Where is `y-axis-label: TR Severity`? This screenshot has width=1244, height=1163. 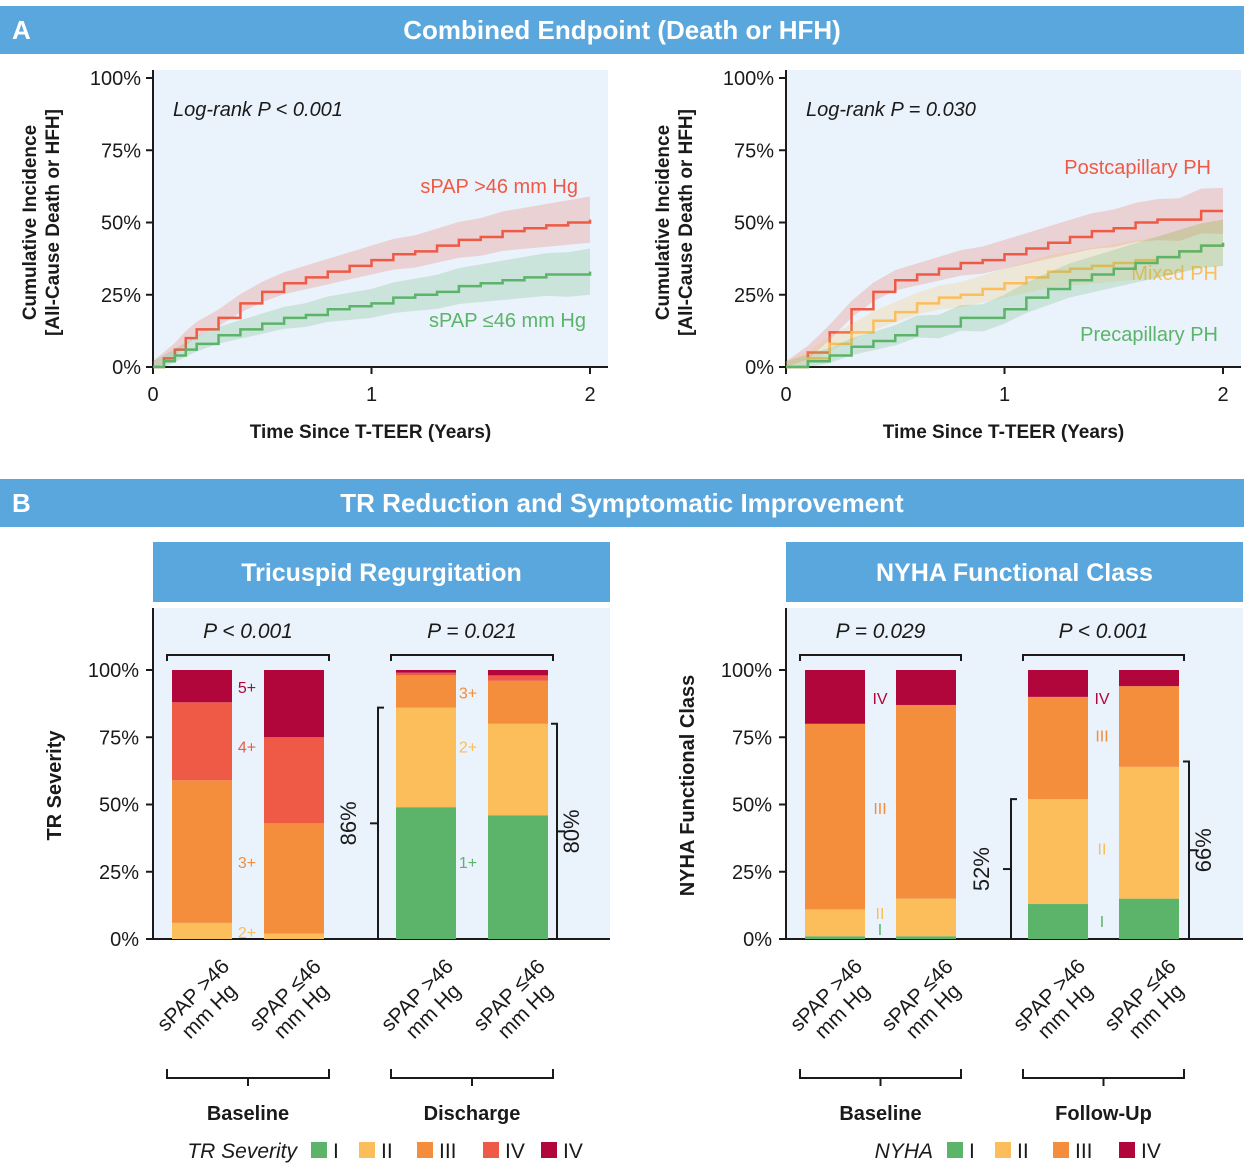 y-axis-label: TR Severity is located at coordinates (55, 785).